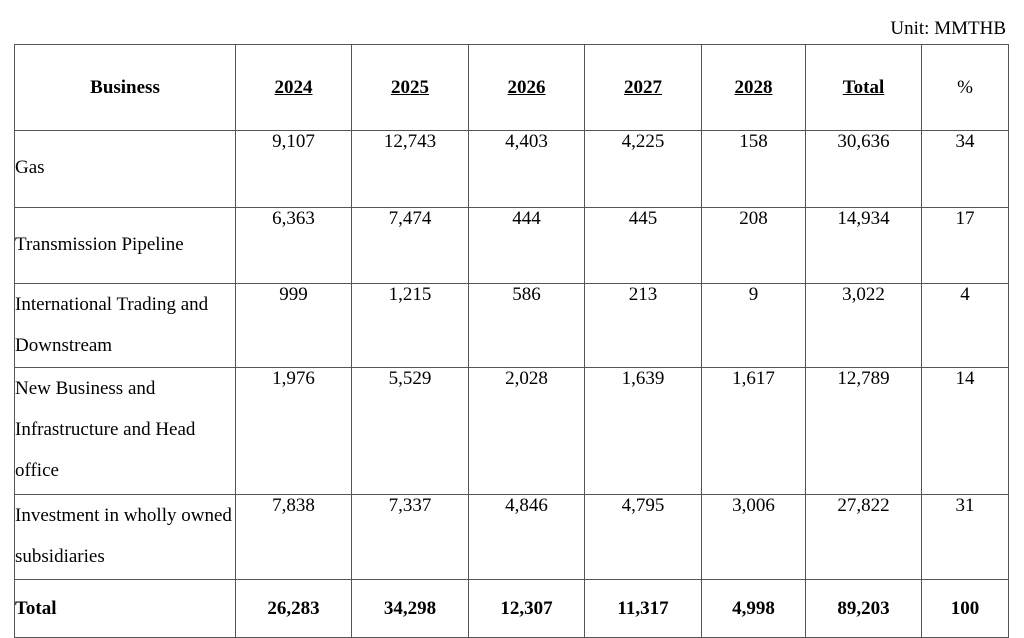 Image resolution: width=1024 pixels, height=638 pixels. What do you see at coordinates (410, 431) in the screenshot?
I see `table-cell: 5,529` at bounding box center [410, 431].